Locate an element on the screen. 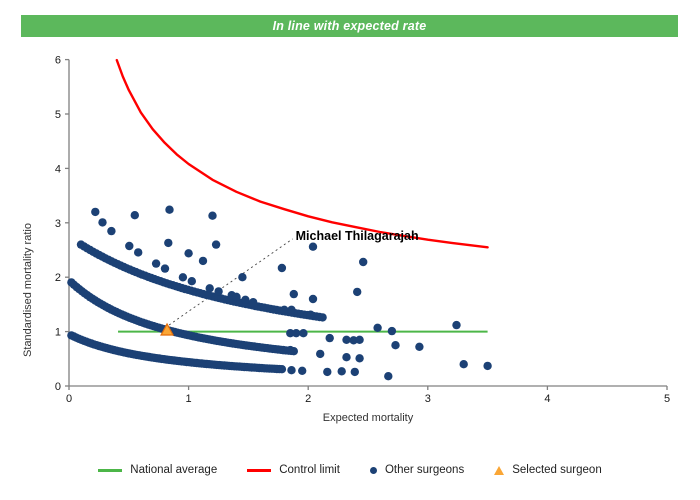  control-limit-line-icon is located at coordinates (259, 470).